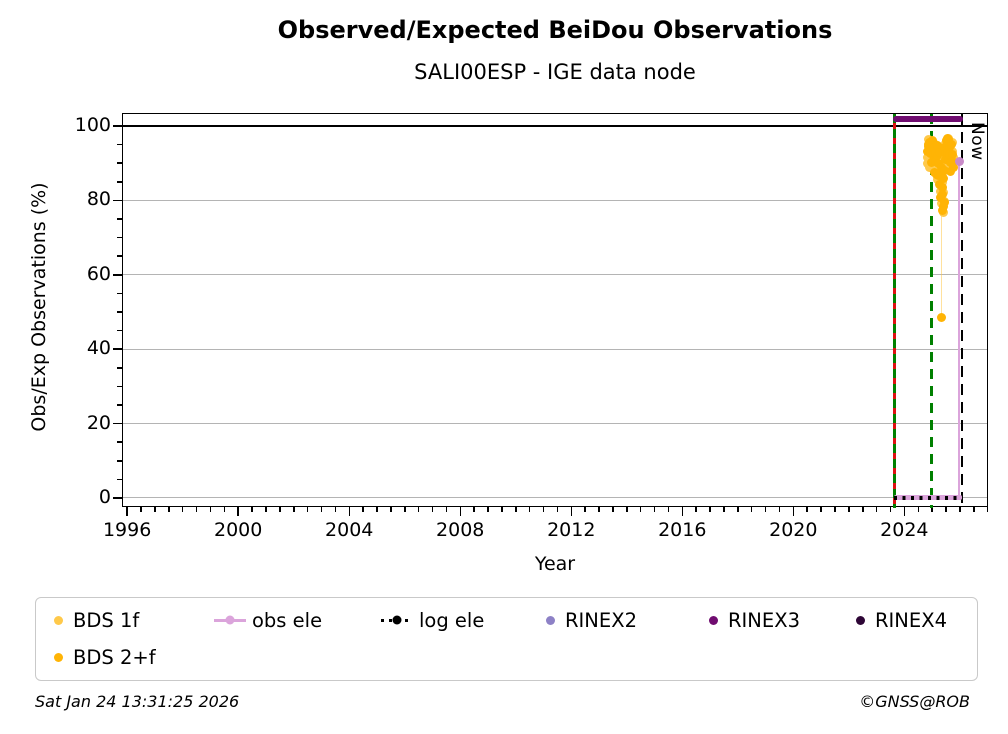  Describe the element at coordinates (928, 119) in the screenshot. I see `rinex3-bar` at that location.